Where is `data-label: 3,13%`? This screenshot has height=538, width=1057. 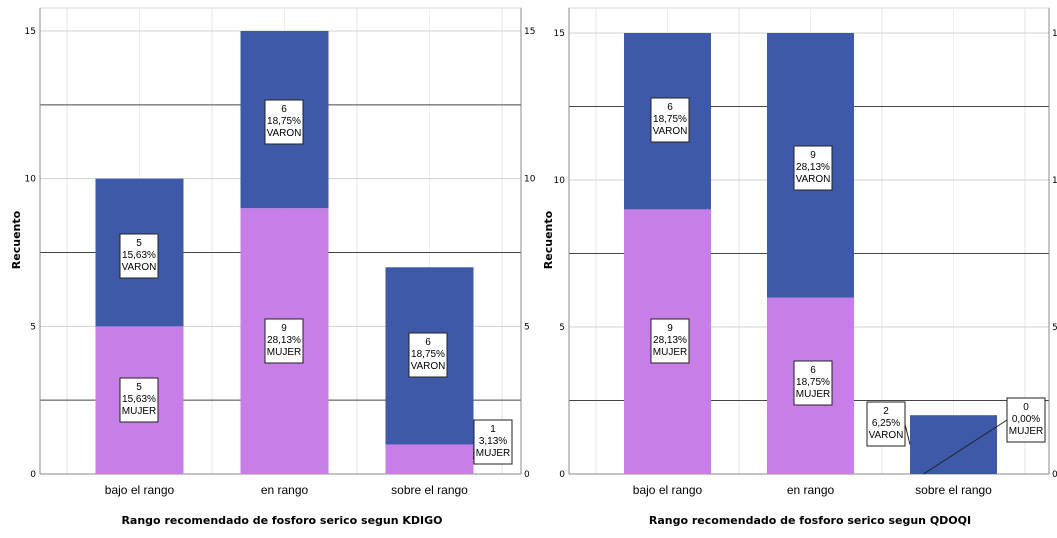
data-label: 3,13% is located at coordinates (493, 441).